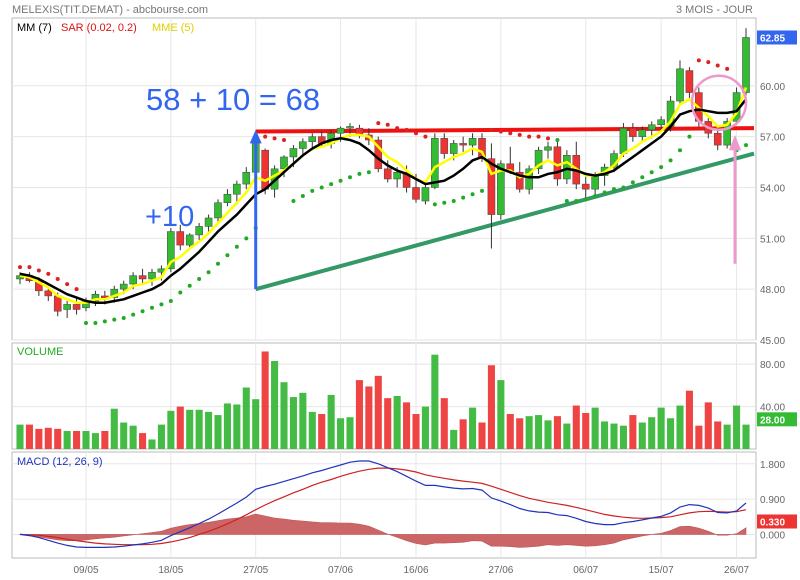 The image size is (800, 580). Describe the element at coordinates (772, 365) in the screenshot. I see `volume-tick-label: 80.00` at that location.